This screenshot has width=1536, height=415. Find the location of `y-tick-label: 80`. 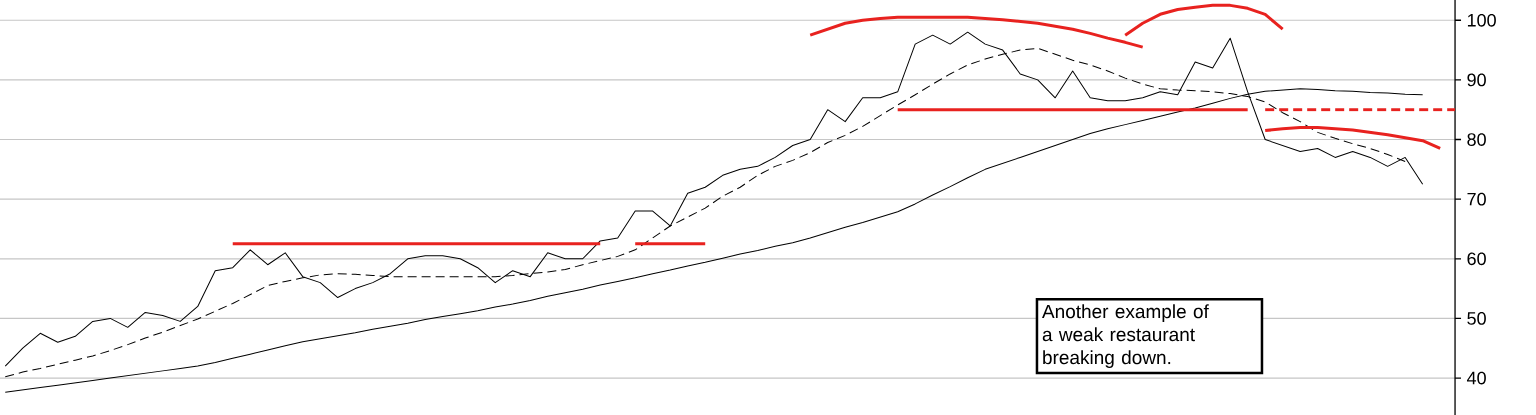

y-tick-label: 80 is located at coordinates (1476, 139).